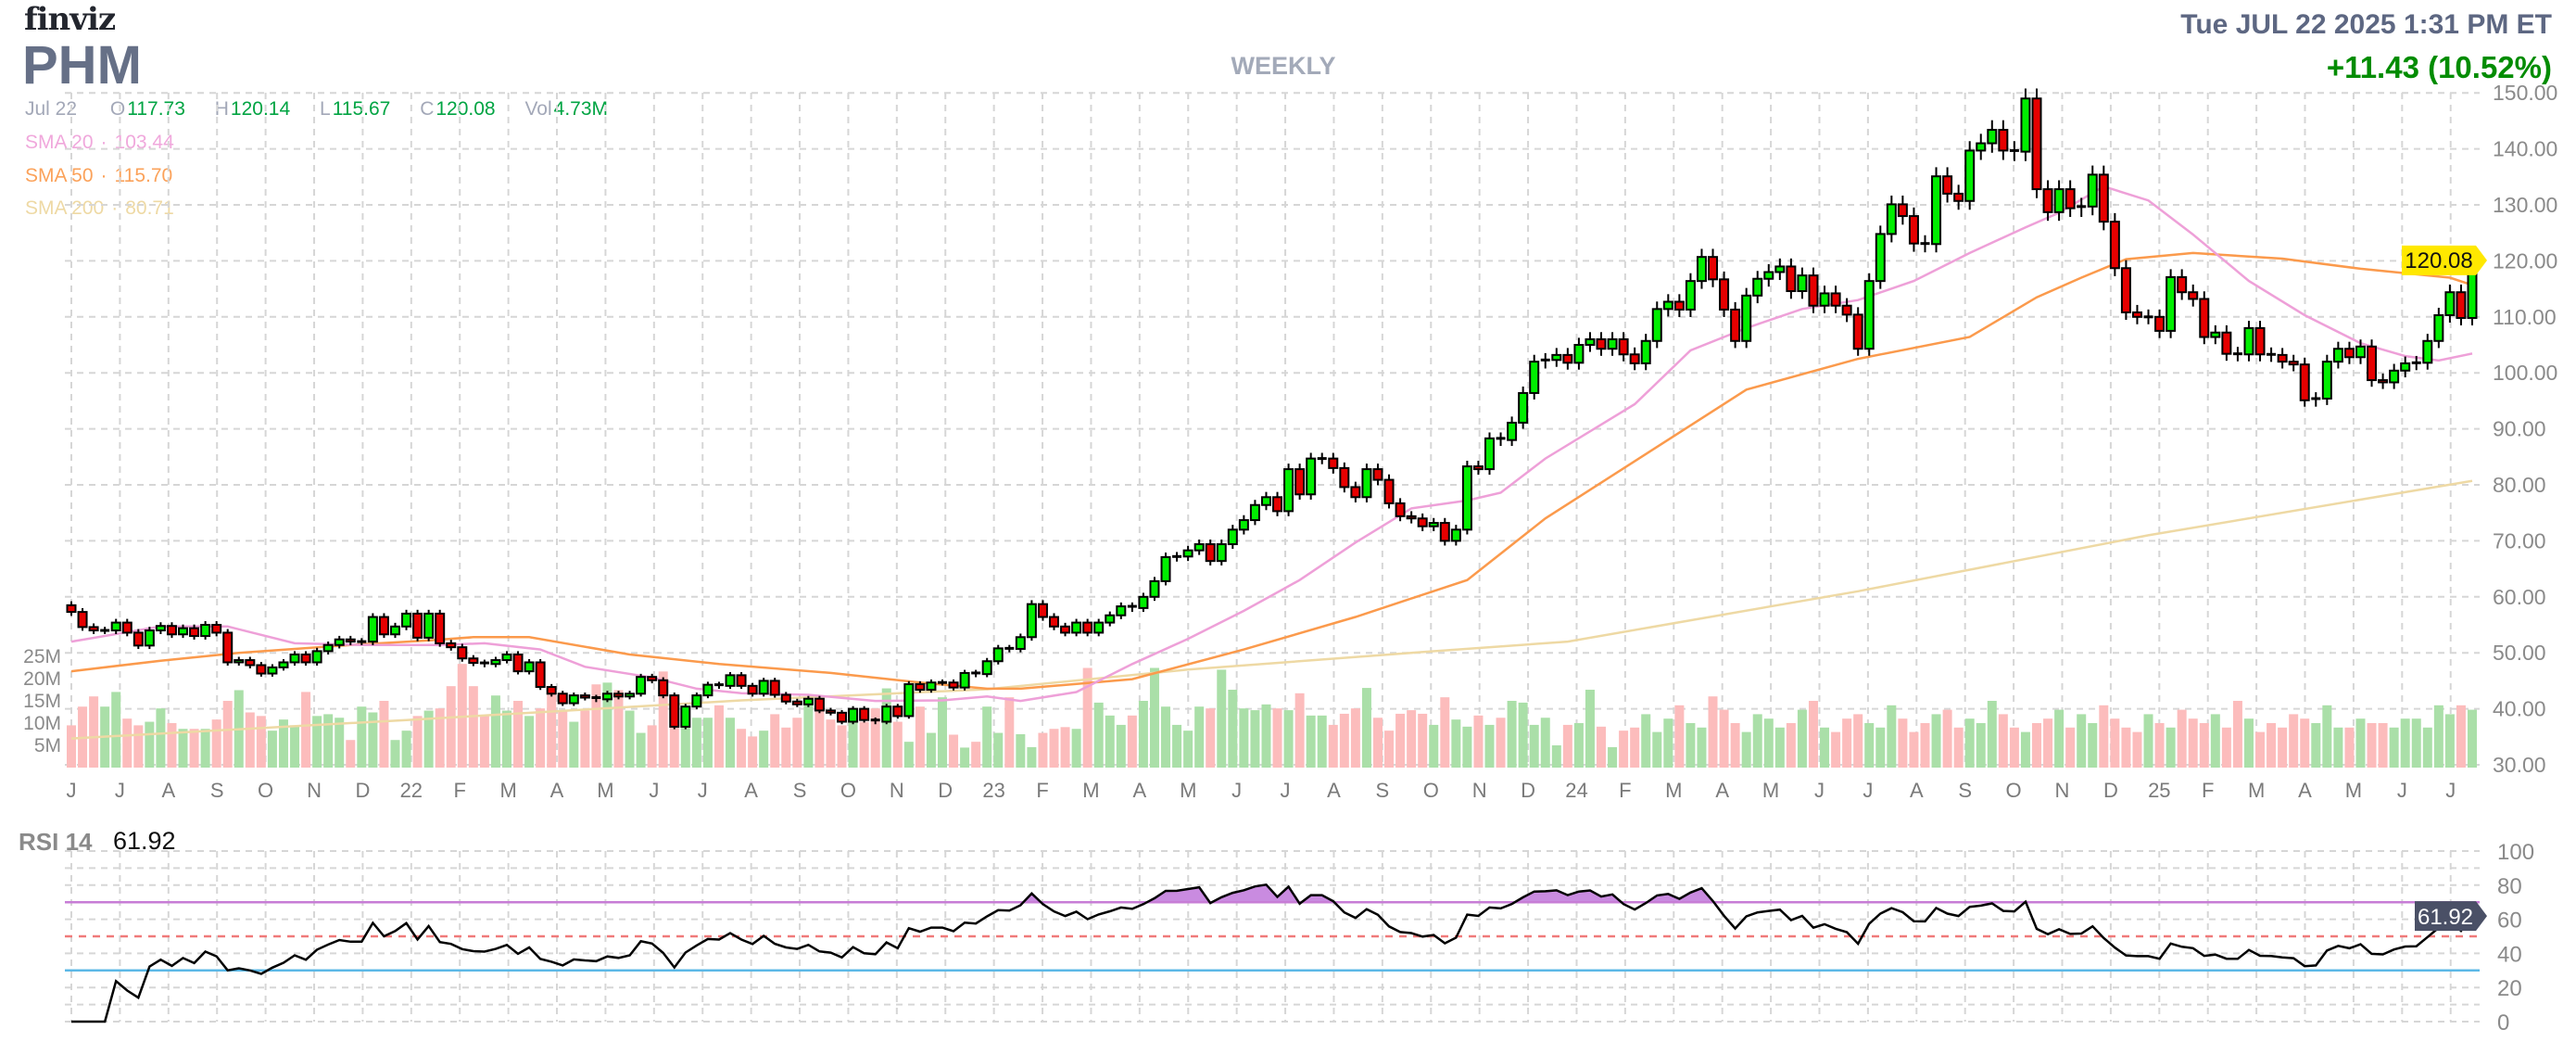  I want to click on close-label: C, so click(427, 109).